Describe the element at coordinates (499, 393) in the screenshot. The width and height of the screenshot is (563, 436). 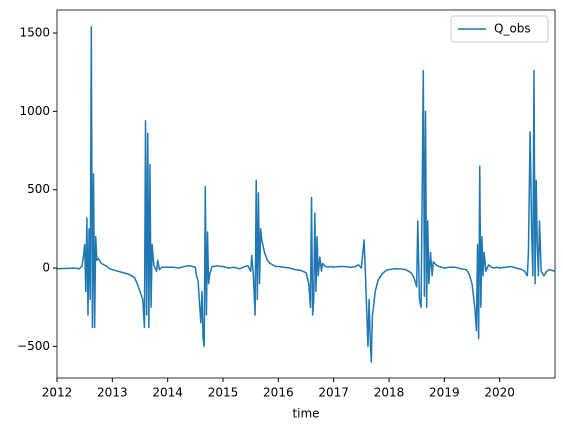
I see `x-tick-label: 2020` at that location.